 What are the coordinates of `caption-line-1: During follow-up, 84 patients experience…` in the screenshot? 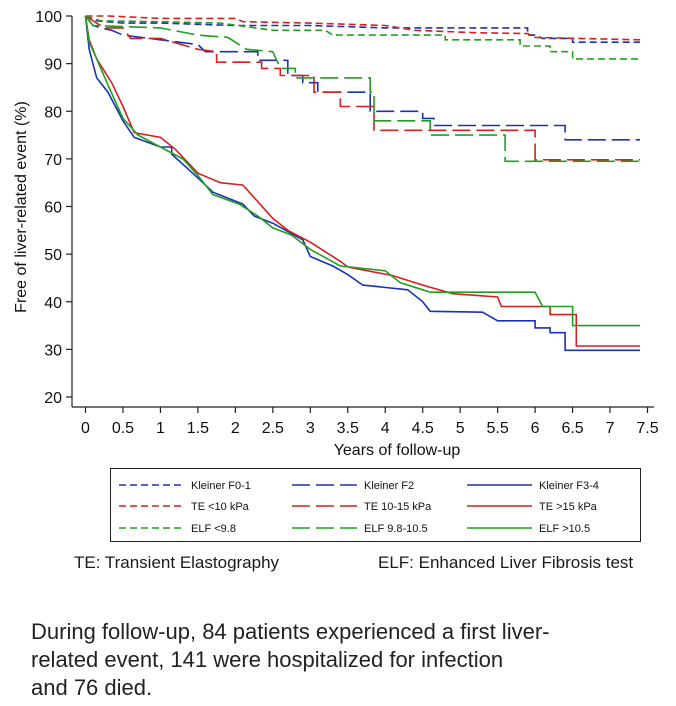 It's located at (290, 631).